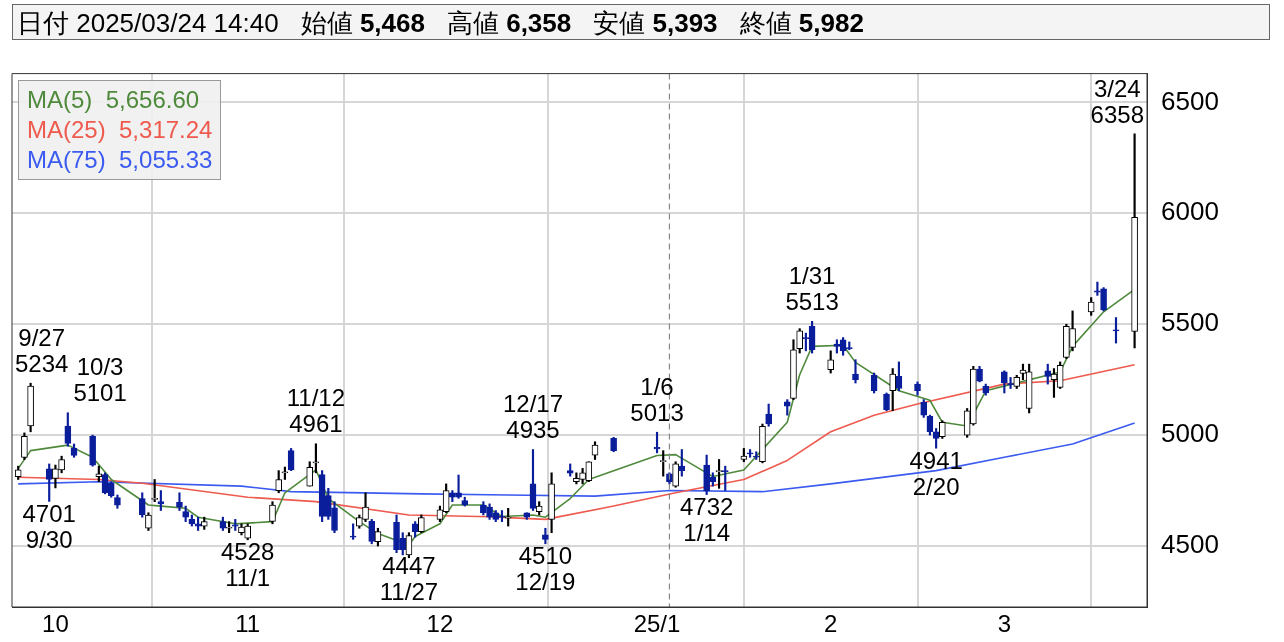  What do you see at coordinates (49, 527) in the screenshot?
I see `annotation: 4701 9/30` at bounding box center [49, 527].